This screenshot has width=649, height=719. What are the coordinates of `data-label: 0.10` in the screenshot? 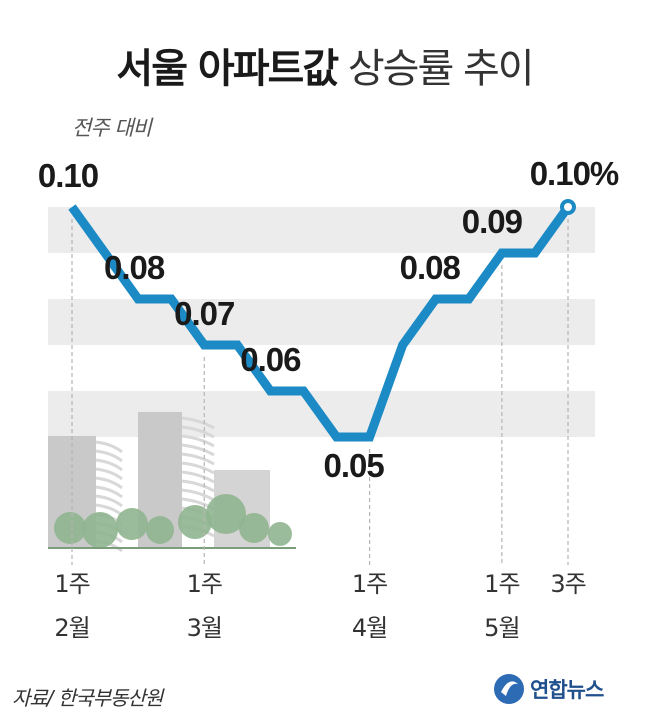 It's located at (68, 175).